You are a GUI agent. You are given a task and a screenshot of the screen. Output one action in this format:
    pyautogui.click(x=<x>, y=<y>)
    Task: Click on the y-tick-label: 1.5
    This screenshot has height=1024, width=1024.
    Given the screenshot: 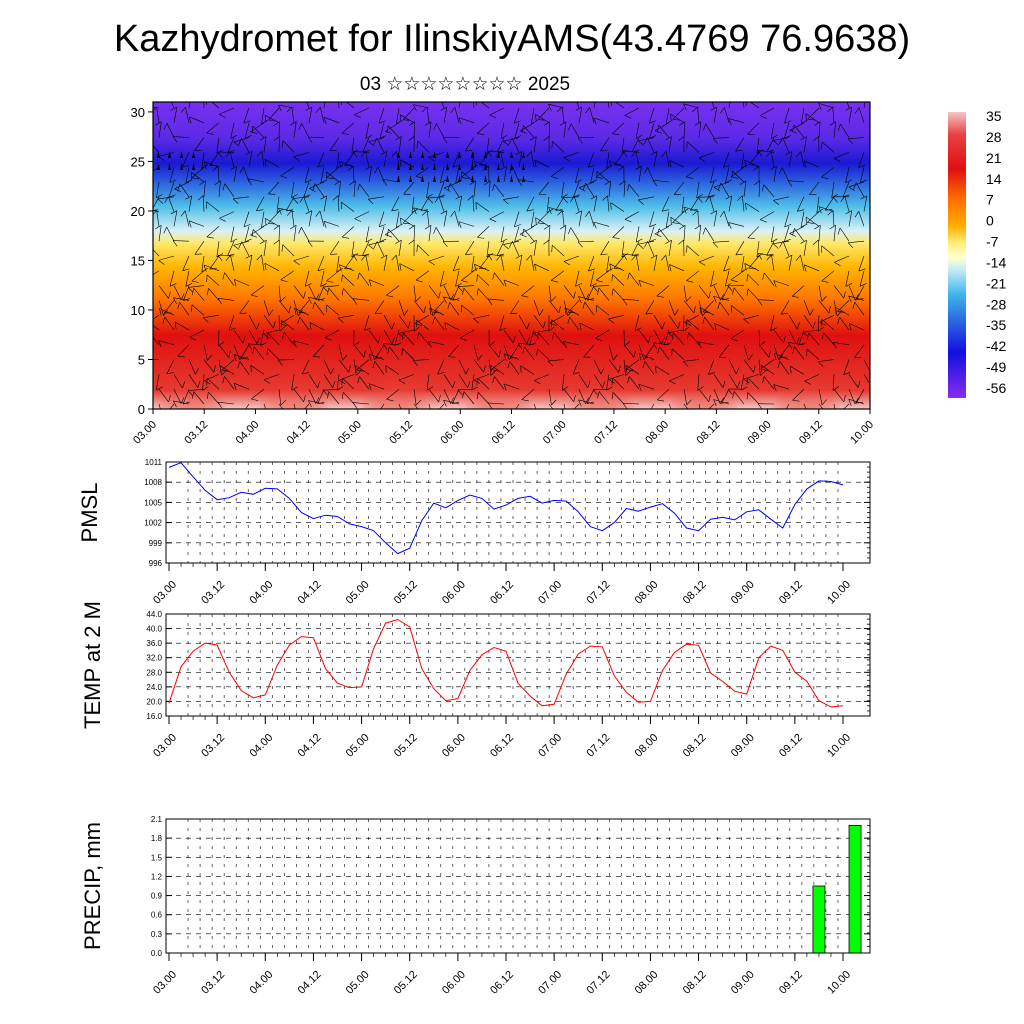 What is the action you would take?
    pyautogui.click(x=157, y=857)
    